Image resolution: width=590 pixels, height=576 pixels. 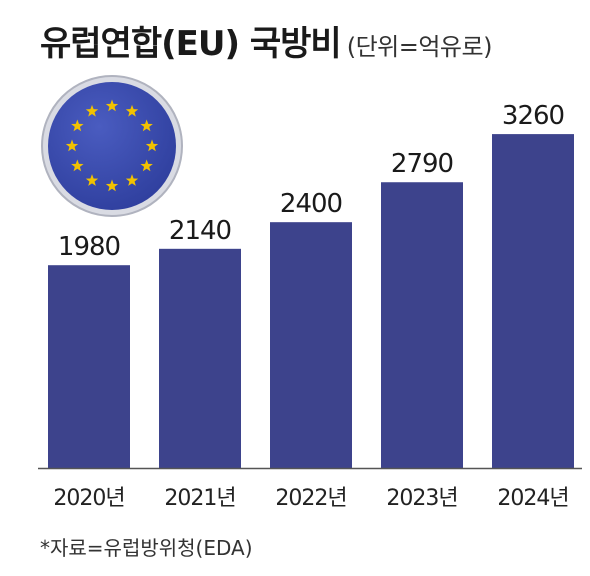 I want to click on bar-value-label: 2140, so click(x=200, y=231).